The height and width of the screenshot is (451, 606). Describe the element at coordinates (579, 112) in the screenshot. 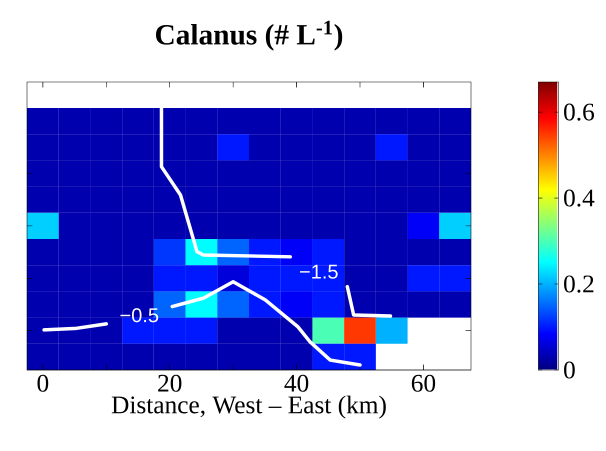

I see `color-bar-label: 0.6` at that location.